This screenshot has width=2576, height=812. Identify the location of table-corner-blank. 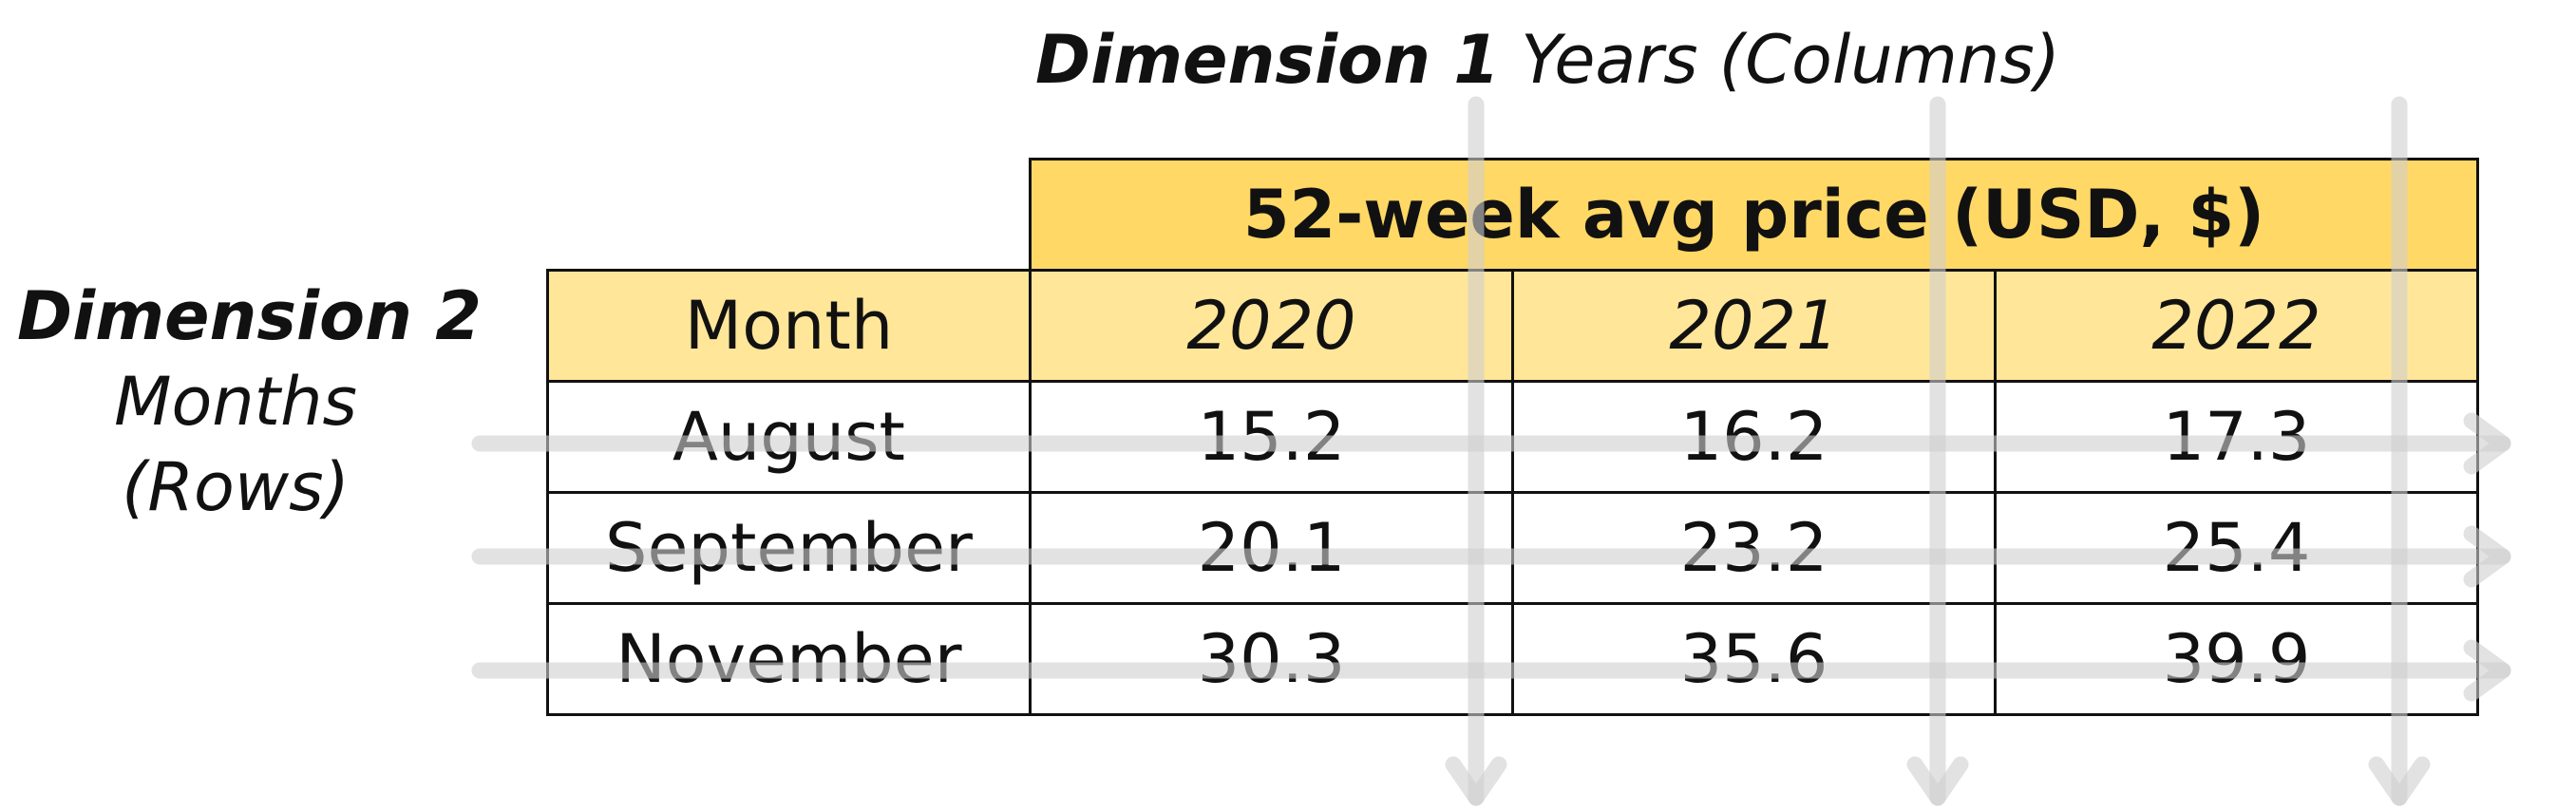
(789, 215).